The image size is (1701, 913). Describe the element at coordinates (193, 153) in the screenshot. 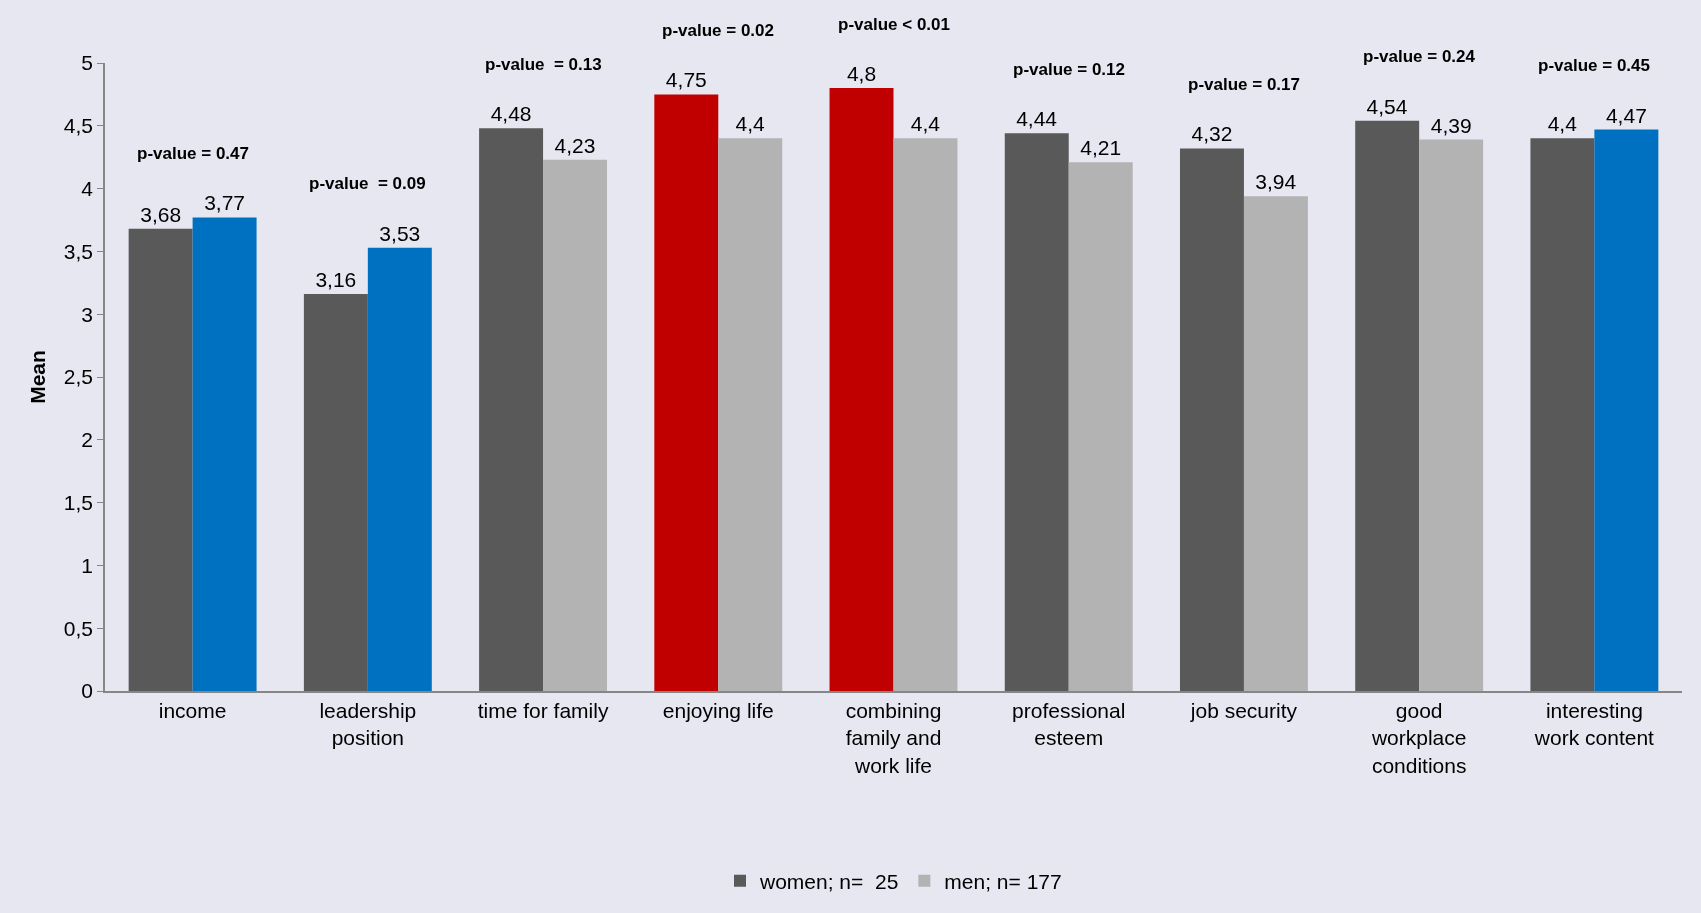

I see `annotation: p-value = 0.47` at that location.